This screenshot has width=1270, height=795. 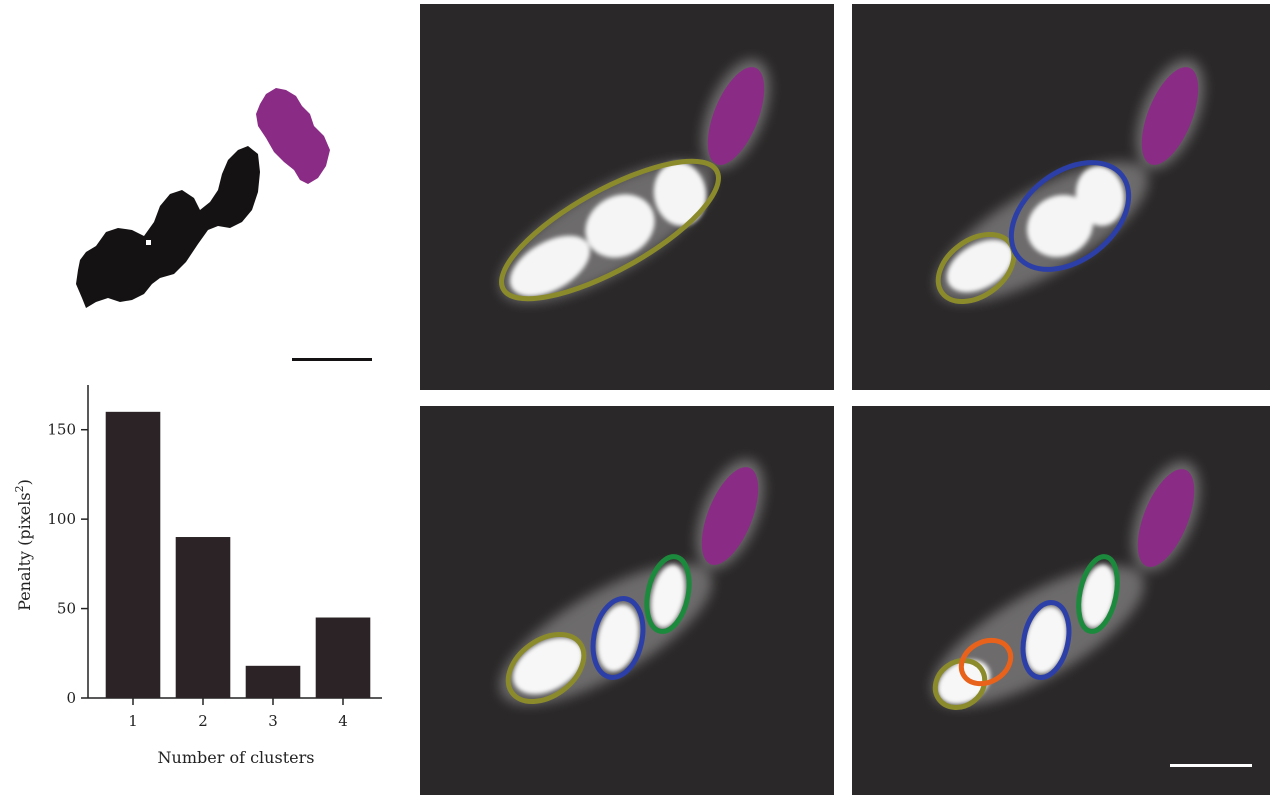 I want to click on y-axis-title: Penalty (pixels2), so click(x=23, y=545).